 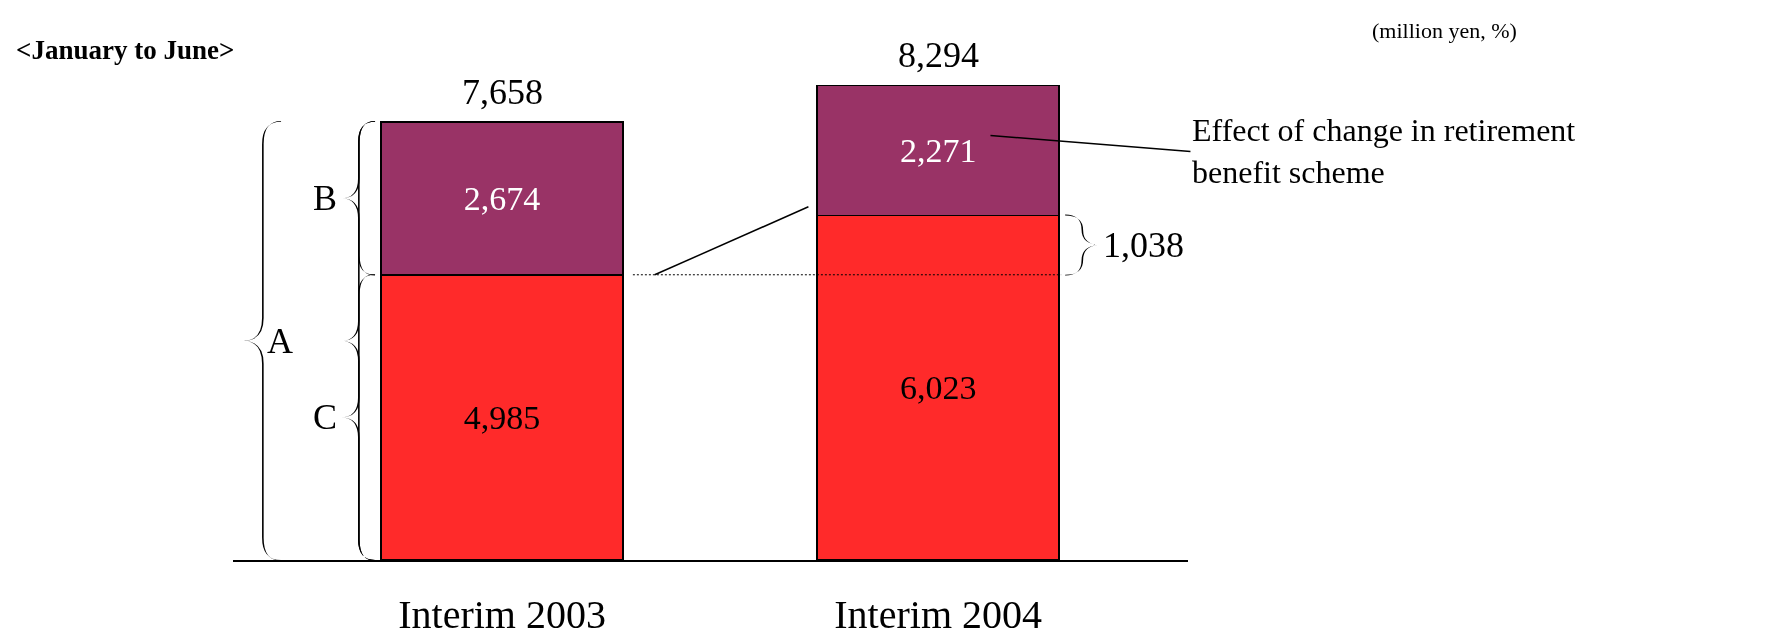 What do you see at coordinates (938, 614) in the screenshot?
I see `x-tick-label: Interim 2004` at bounding box center [938, 614].